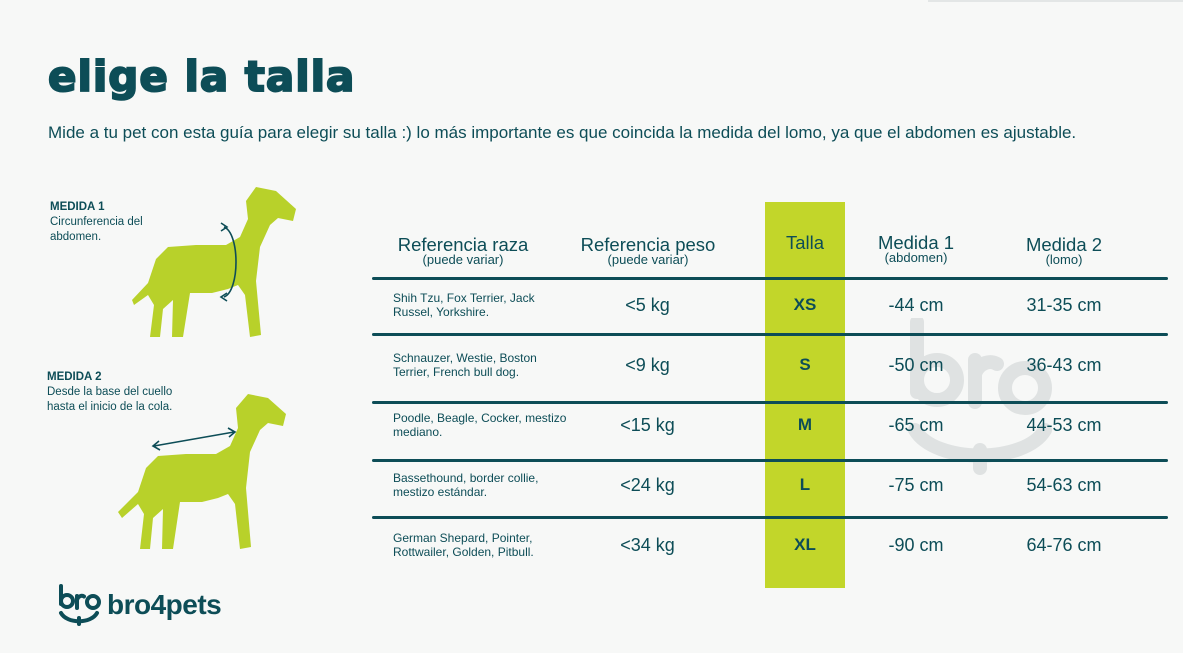 Image resolution: width=1183 pixels, height=653 pixels. Describe the element at coordinates (647, 544) in the screenshot. I see `cell-peso: <34 kg` at that location.